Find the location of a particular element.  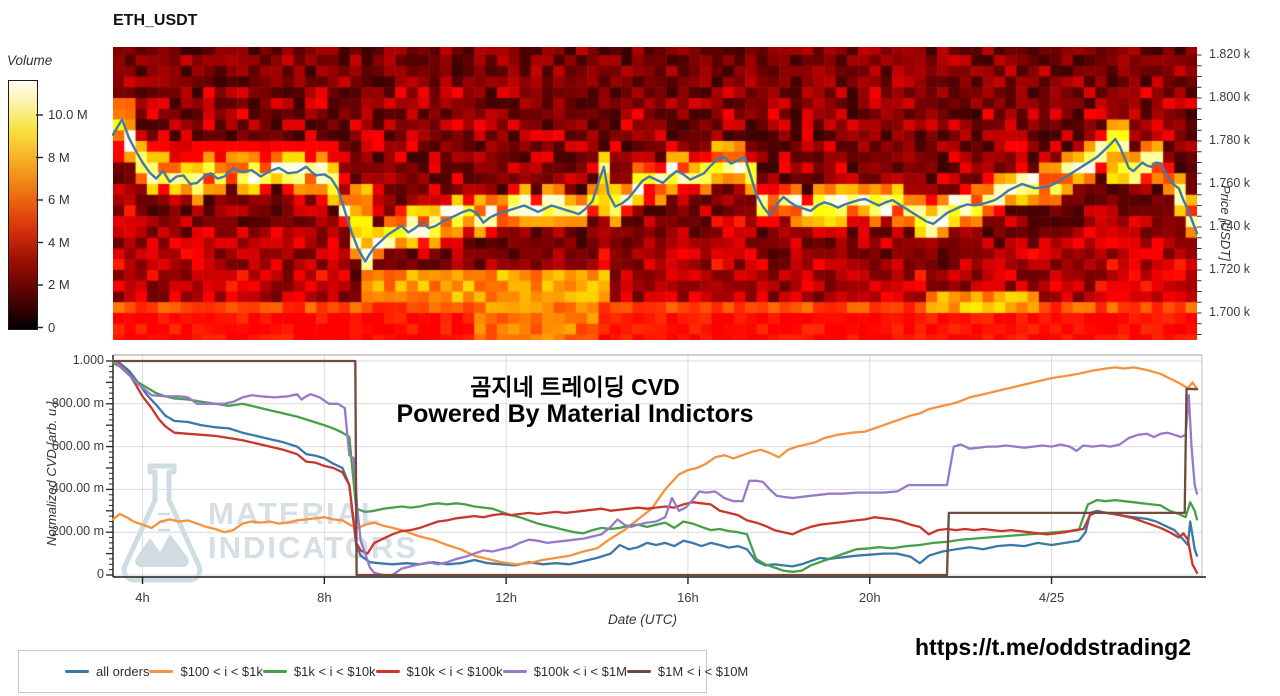

cvd-ytick-label: 800.00 m is located at coordinates (77, 402).